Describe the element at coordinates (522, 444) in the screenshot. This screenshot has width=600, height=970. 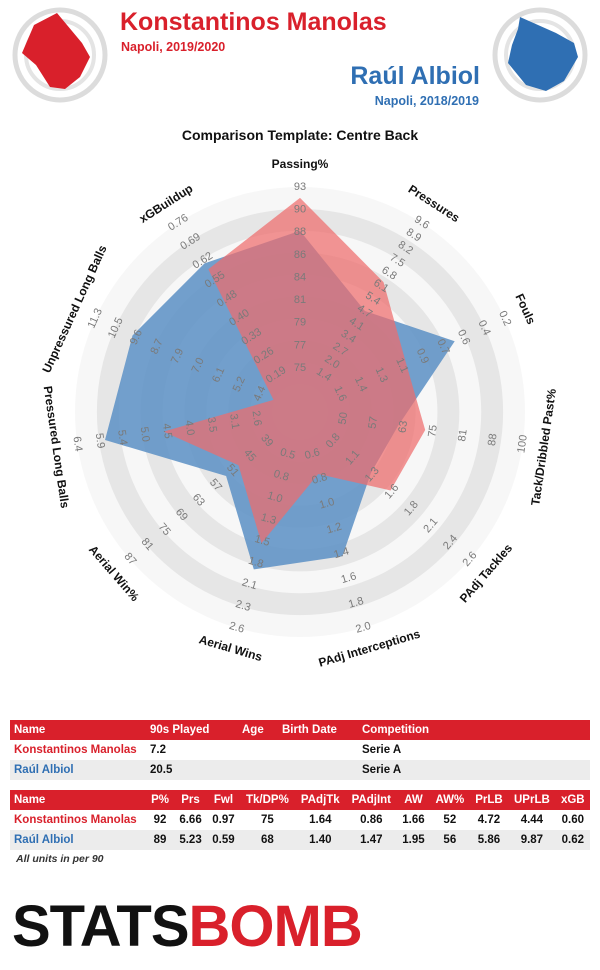
I see `tick-label: 100` at that location.